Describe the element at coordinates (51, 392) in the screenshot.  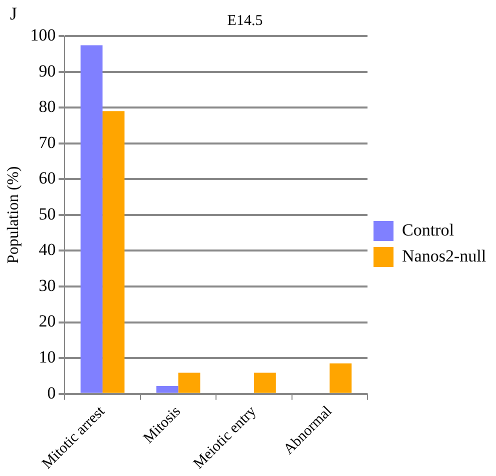
I see `y-tick-label: 0` at that location.